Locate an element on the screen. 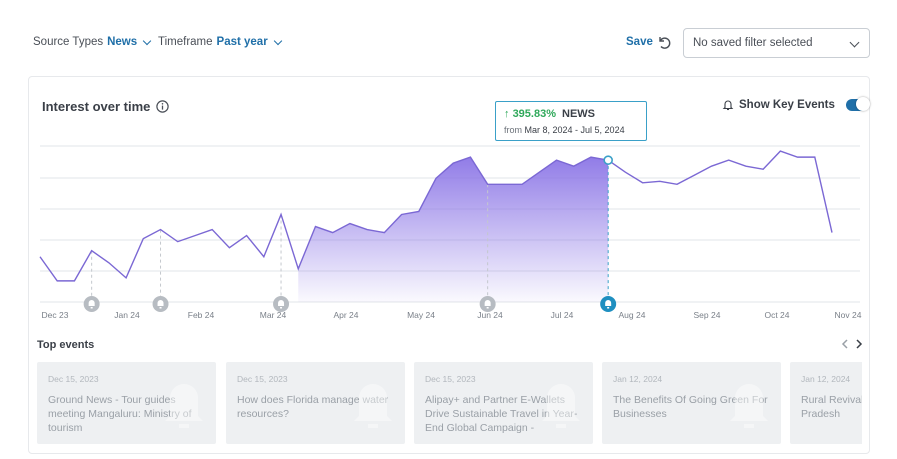 This screenshot has width=897, height=459. show-key-events: Show Key Events is located at coordinates (796, 104).